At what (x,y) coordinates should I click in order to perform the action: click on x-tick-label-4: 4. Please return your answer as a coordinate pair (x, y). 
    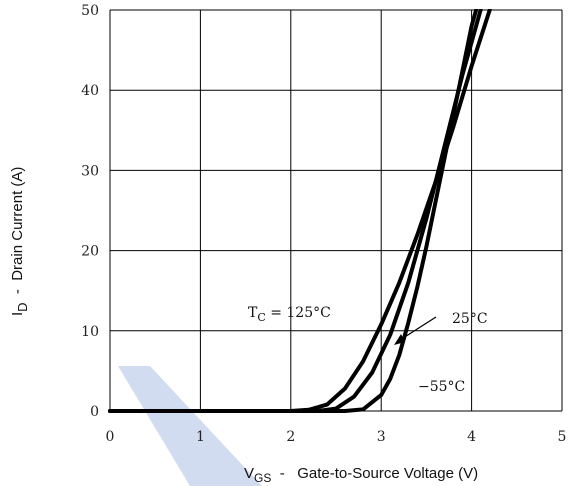
    Looking at the image, I should click on (471, 437).